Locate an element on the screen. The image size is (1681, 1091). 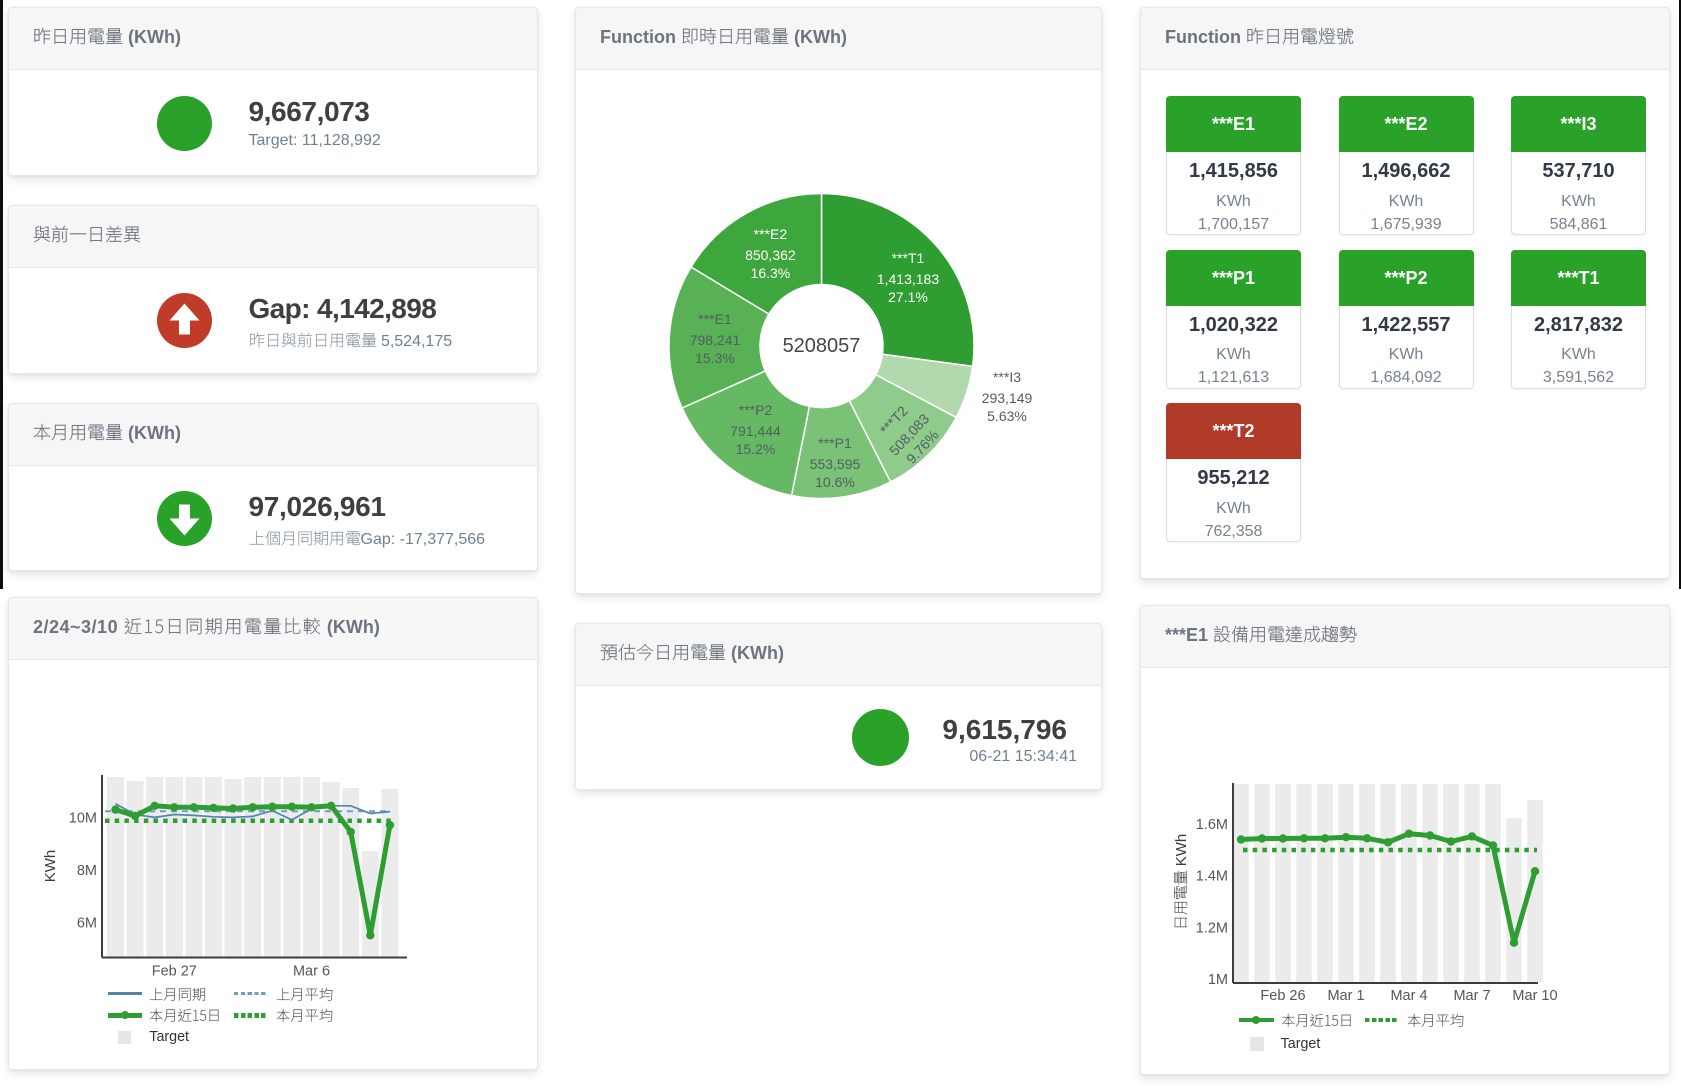
svg-text: Feb 26 is located at coordinates (1282, 996).